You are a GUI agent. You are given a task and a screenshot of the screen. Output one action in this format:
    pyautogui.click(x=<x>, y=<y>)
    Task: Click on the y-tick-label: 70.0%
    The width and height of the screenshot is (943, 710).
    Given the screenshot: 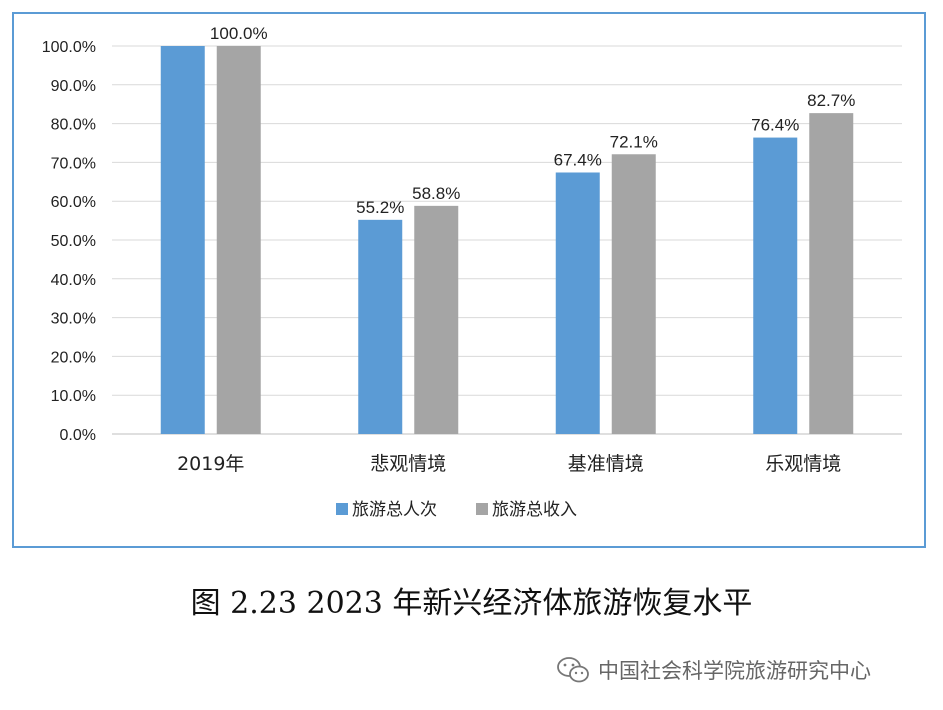 What is the action you would take?
    pyautogui.click(x=73, y=163)
    